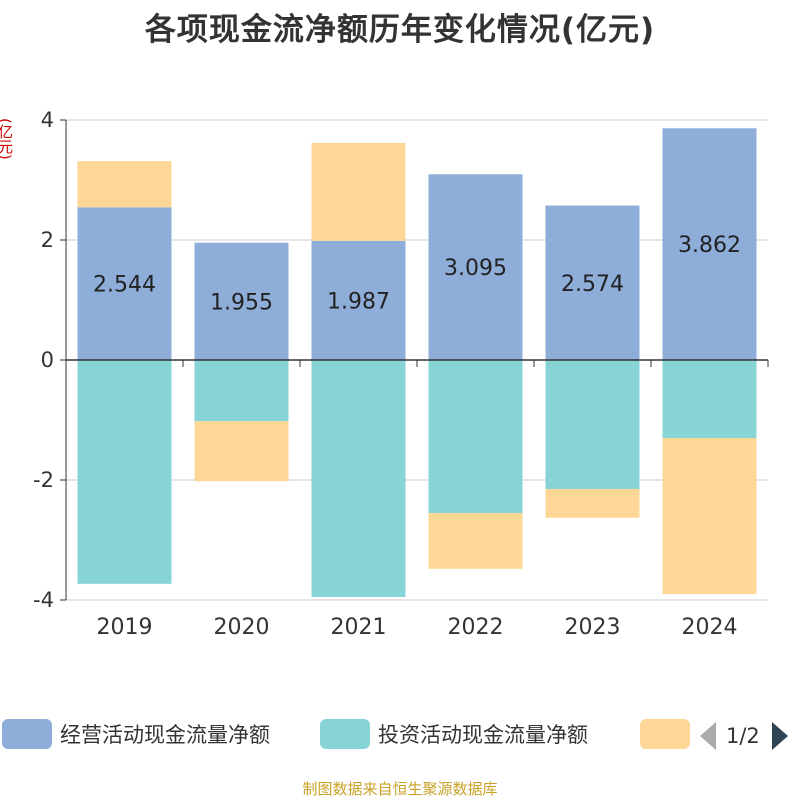 The height and width of the screenshot is (800, 800). Describe the element at coordinates (400, 30) in the screenshot. I see `chart-title: 各项现金流净额历年变化情况(亿元)` at that location.